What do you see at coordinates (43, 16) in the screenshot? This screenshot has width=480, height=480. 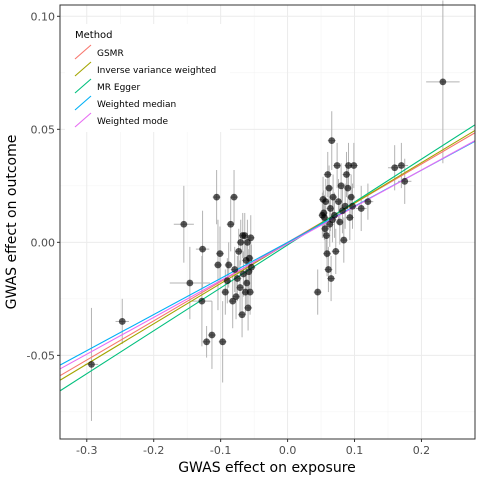 I see `y-tick-label: 0.10` at bounding box center [43, 16].